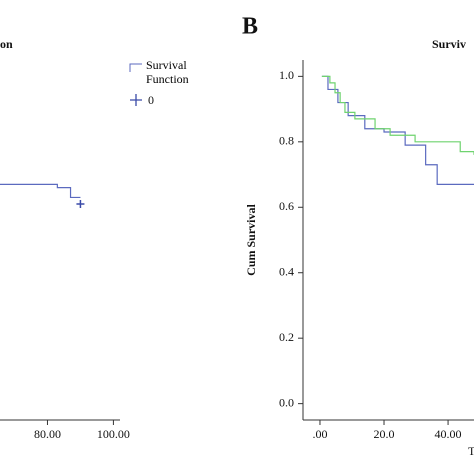 The height and width of the screenshot is (474, 474). Describe the element at coordinates (286, 271) in the screenshot. I see `y-tick-label: 0.4` at that location.